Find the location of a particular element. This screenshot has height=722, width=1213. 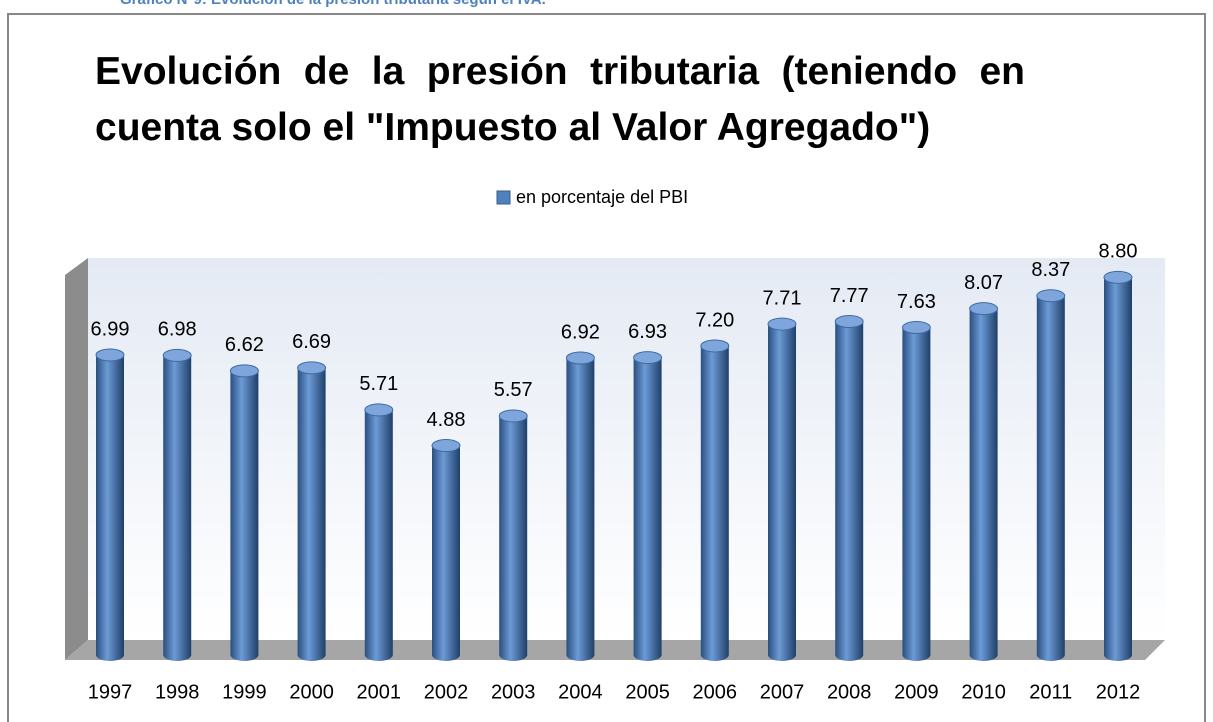

side-wall is located at coordinates (76, 459).